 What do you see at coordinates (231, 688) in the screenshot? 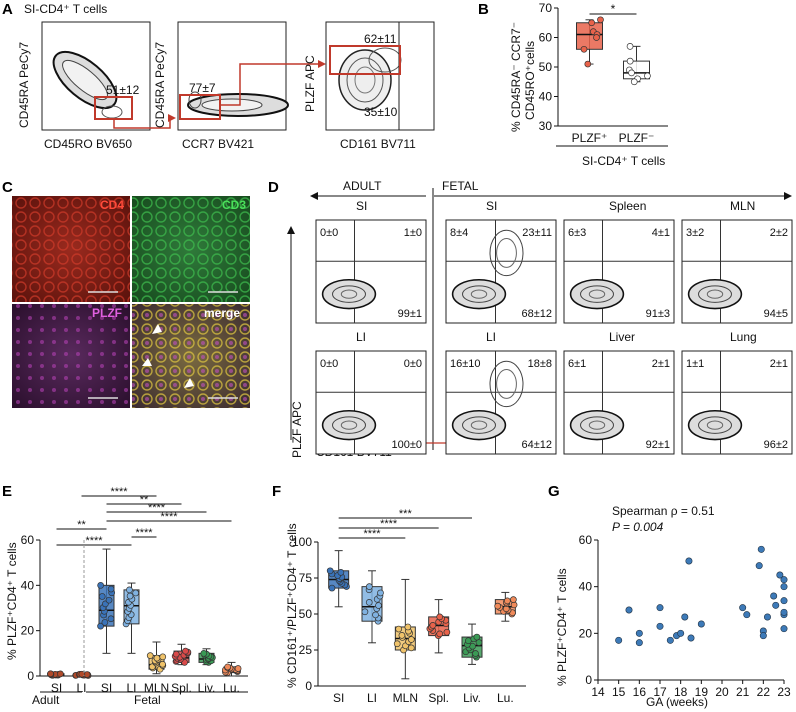
I see `x-tick-label: Lu.` at bounding box center [231, 688].